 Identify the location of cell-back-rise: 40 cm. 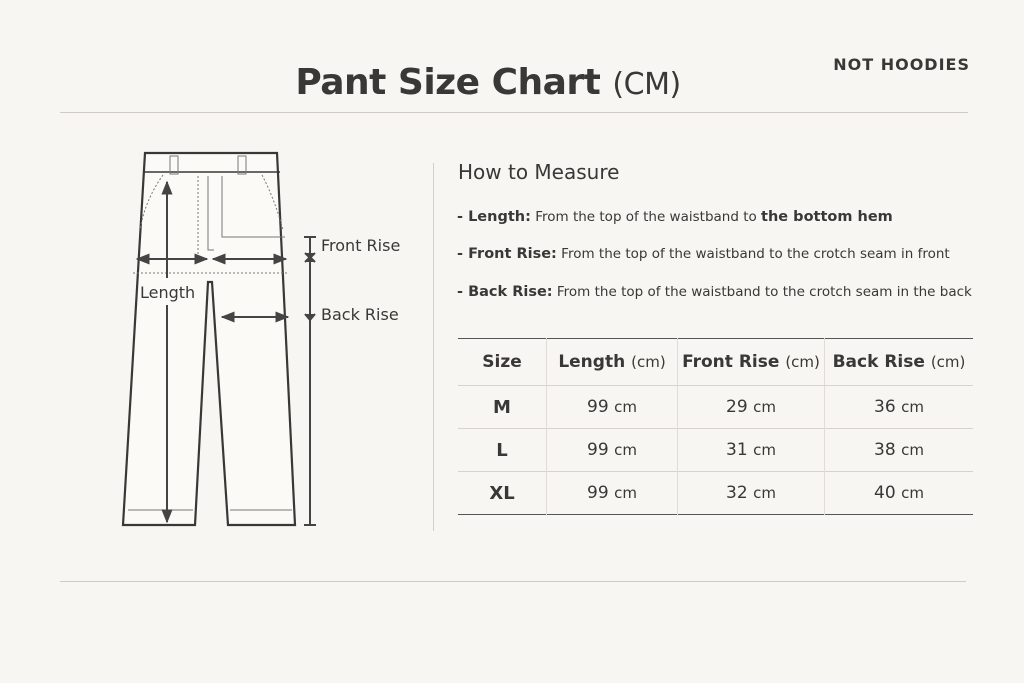
(898, 493).